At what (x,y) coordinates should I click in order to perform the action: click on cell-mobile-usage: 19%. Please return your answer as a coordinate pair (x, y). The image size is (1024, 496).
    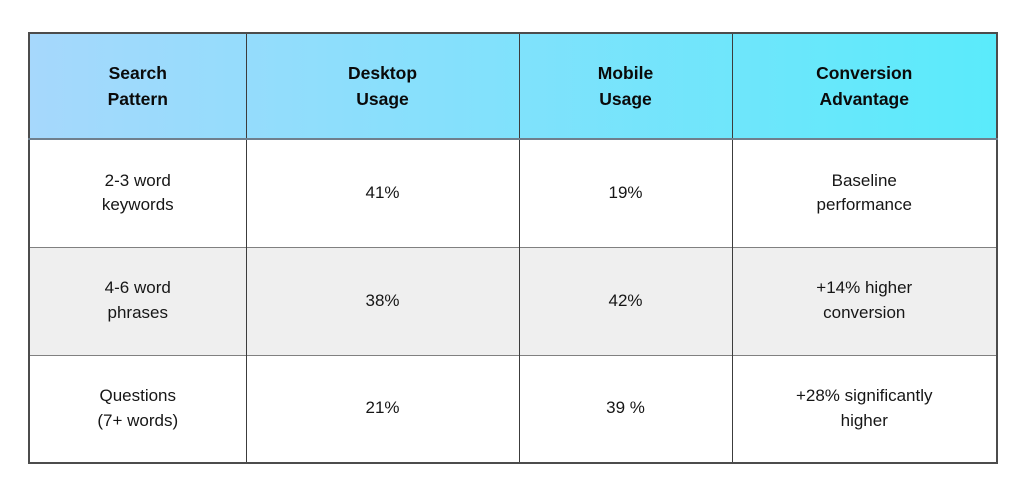
    Looking at the image, I should click on (625, 192).